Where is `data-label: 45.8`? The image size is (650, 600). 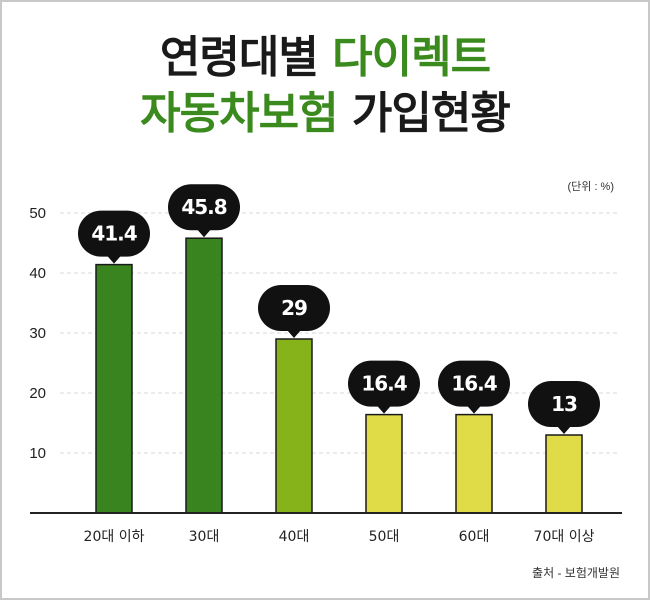
data-label: 45.8 is located at coordinates (203, 207).